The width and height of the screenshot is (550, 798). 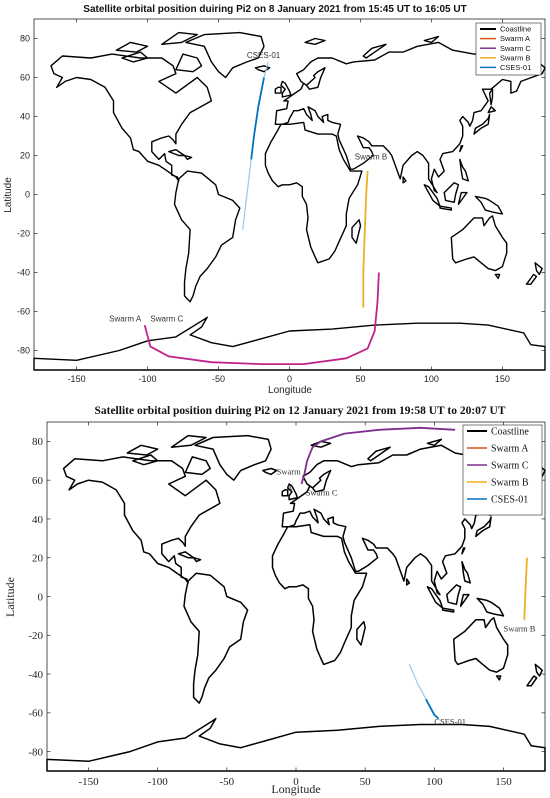 What do you see at coordinates (35, 752) in the screenshot?
I see `y-tick-label: -80` at bounding box center [35, 752].